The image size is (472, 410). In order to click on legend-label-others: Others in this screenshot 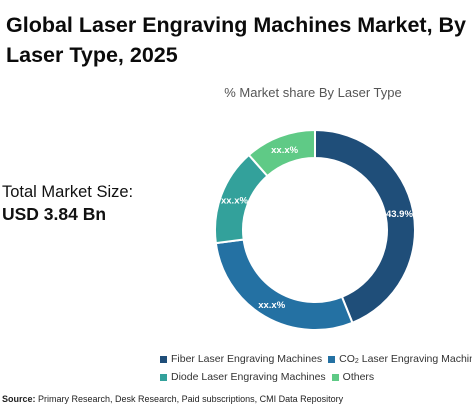, I will do `click(358, 377)`.